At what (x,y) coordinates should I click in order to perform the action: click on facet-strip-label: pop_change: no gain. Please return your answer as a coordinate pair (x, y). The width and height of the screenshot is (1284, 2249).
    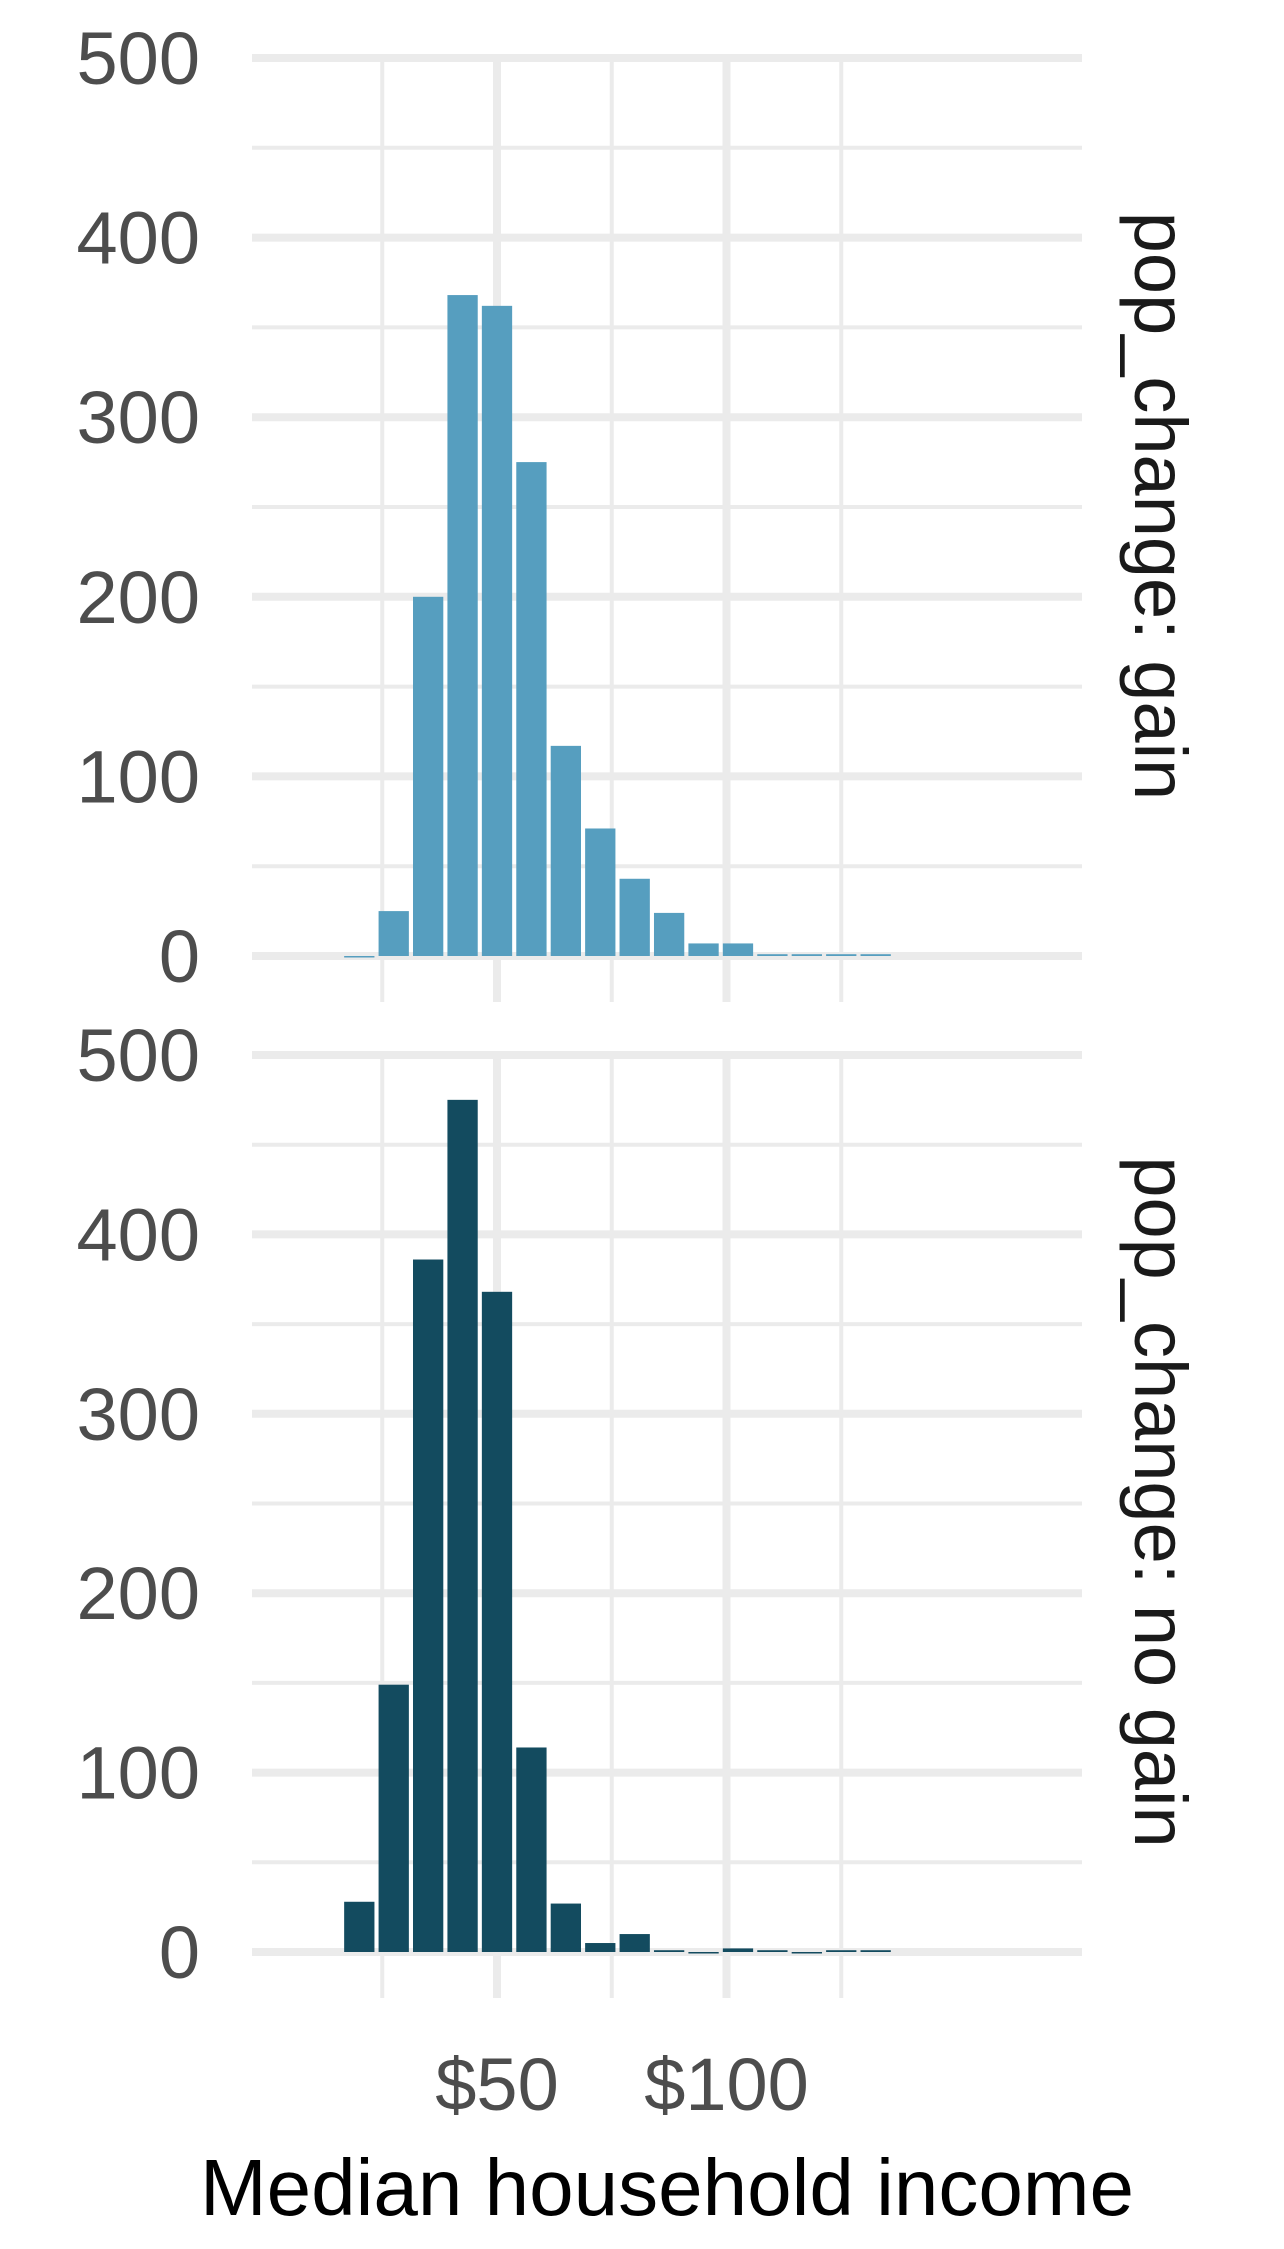
    Looking at the image, I should click on (1160, 1501).